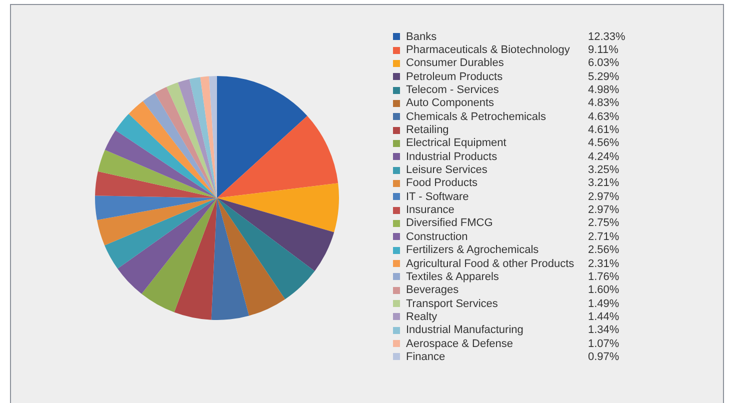 Image resolution: width=729 pixels, height=403 pixels. What do you see at coordinates (437, 236) in the screenshot?
I see `legend-label: Construction` at bounding box center [437, 236].